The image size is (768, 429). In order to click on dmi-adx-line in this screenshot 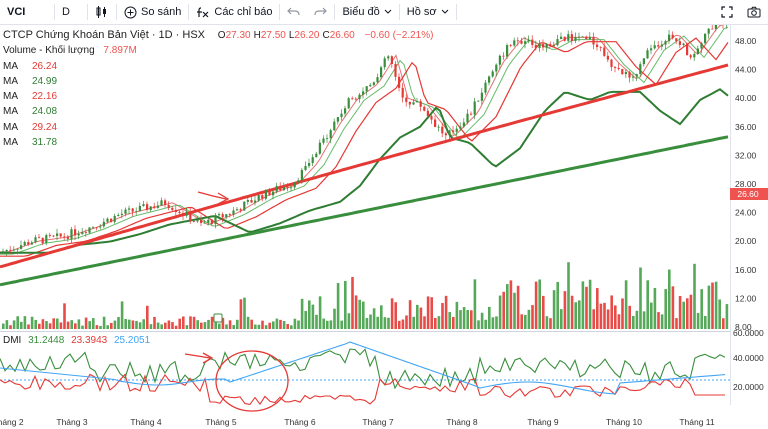, I will do `click(363, 368)`.